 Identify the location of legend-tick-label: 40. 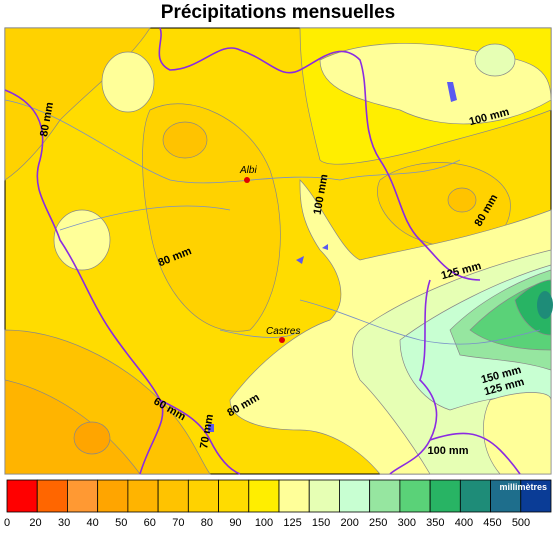
(93, 523).